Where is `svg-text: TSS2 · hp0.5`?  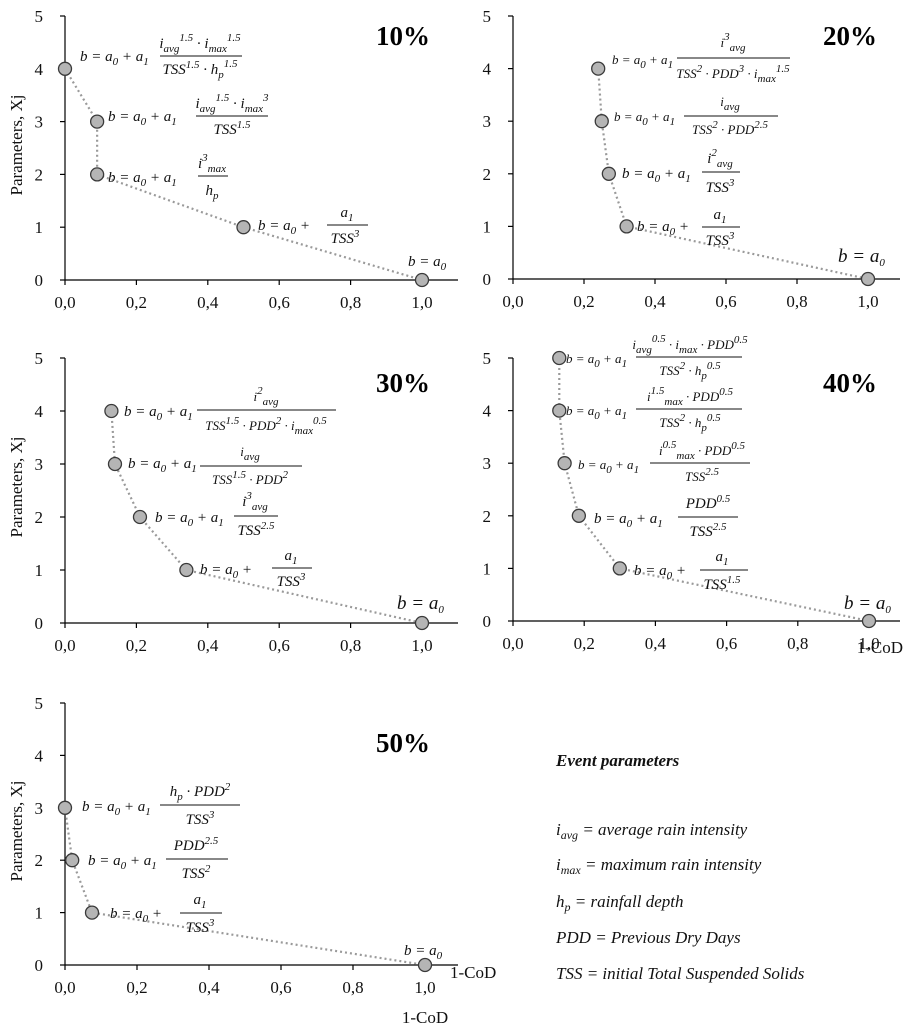 svg-text: TSS2 · hp0.5 is located at coordinates (690, 423).